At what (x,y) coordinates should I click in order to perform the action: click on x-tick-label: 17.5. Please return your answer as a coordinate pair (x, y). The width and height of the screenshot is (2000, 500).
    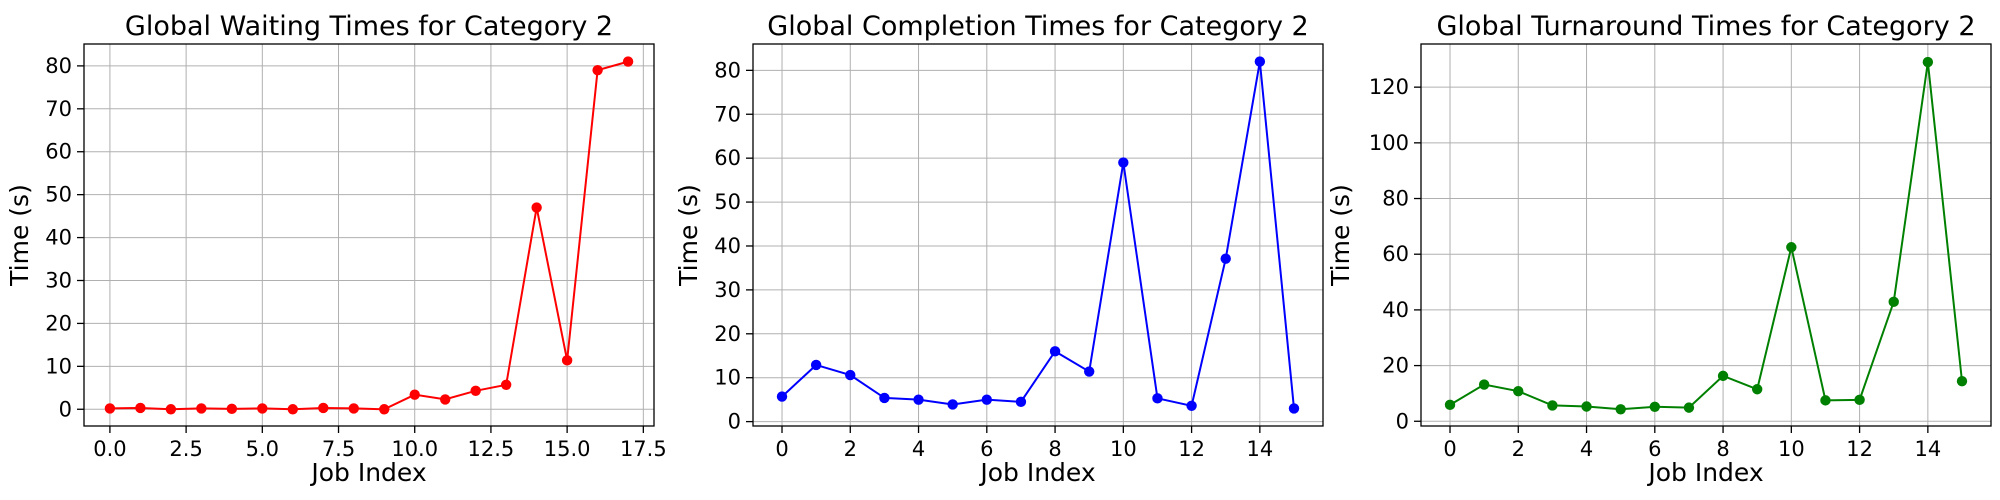
    Looking at the image, I should click on (643, 449).